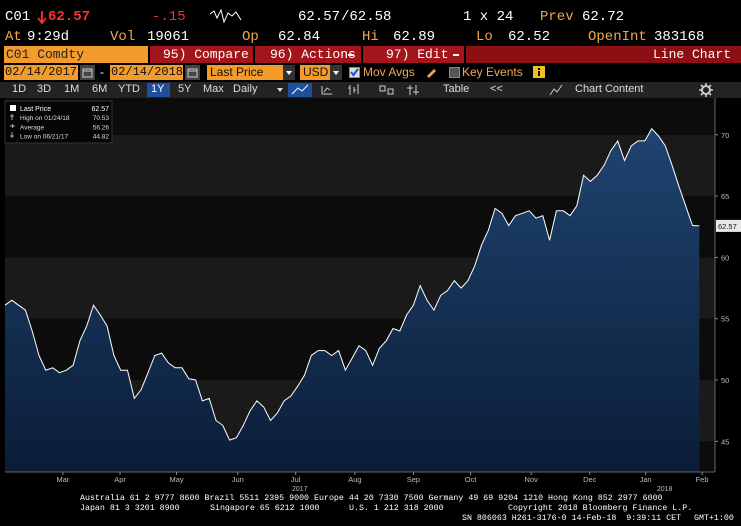 This screenshot has height=526, width=741. I want to click on x-tick-label: Jul, so click(296, 479).